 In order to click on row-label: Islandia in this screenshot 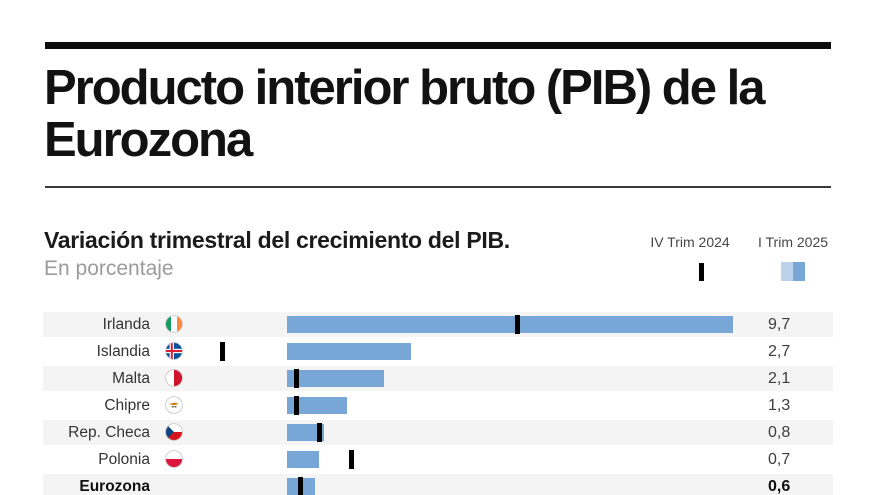, I will do `click(123, 351)`.